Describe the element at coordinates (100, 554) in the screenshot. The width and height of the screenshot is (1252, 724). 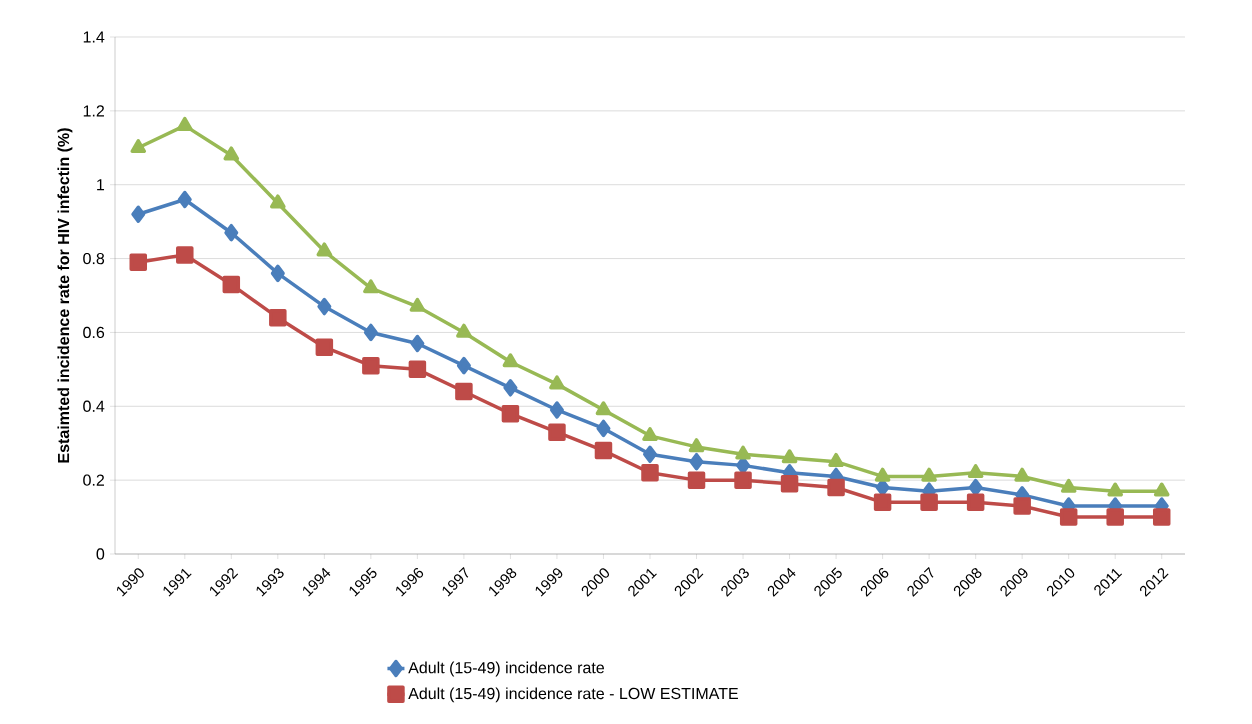
I see `y-tick-label: 0` at that location.